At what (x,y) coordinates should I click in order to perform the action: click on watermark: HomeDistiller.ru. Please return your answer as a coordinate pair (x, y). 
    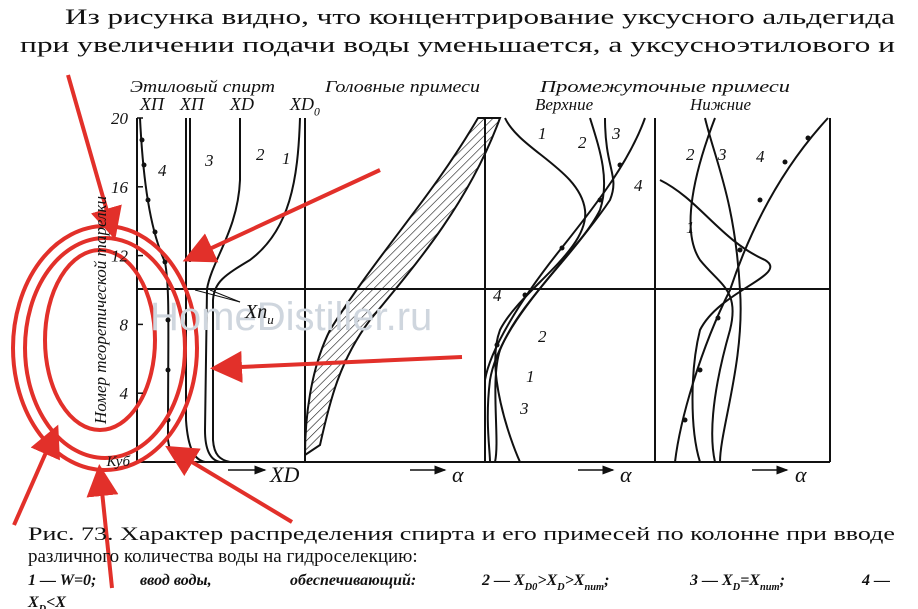
    Looking at the image, I should click on (291, 317).